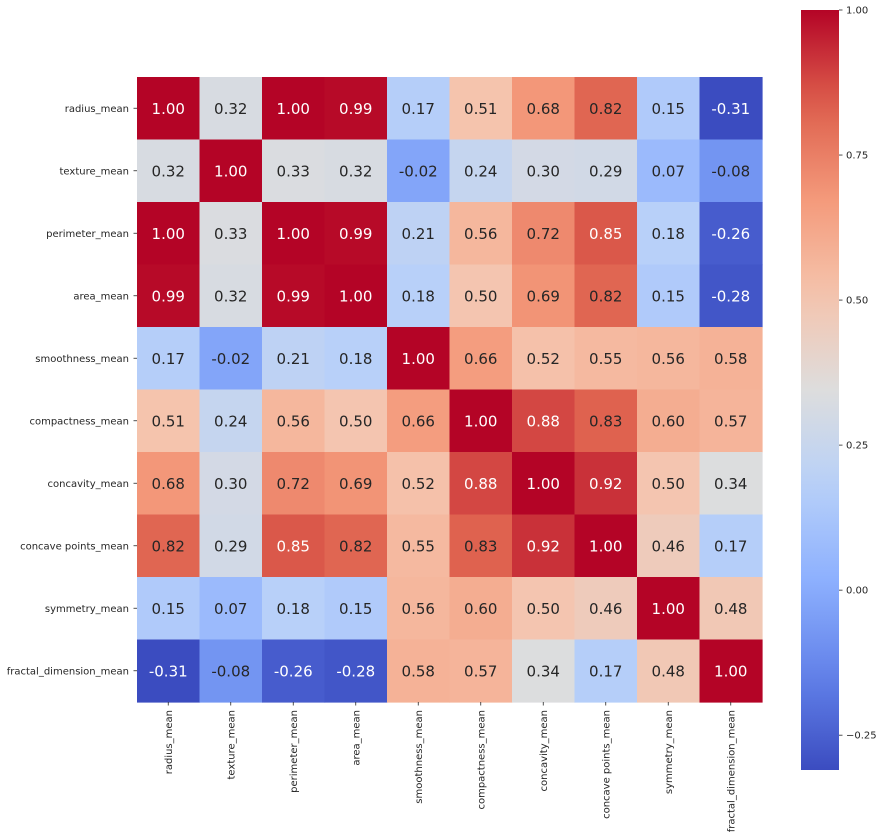  Describe the element at coordinates (82, 359) in the screenshot. I see `y-tick-label: smoothness_mean` at that location.